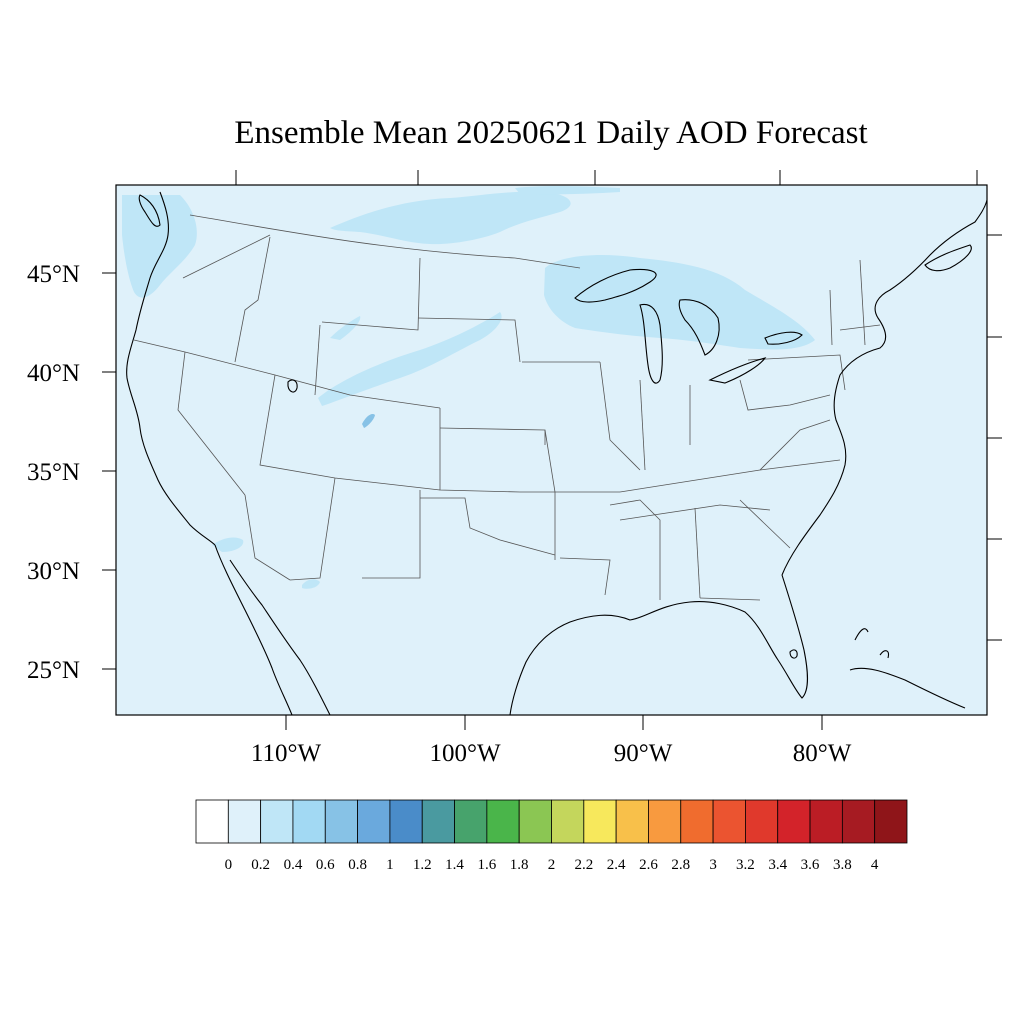 The height and width of the screenshot is (1024, 1024). Describe the element at coordinates (519, 865) in the screenshot. I see `colorbar-tick-label: 1.8` at that location.